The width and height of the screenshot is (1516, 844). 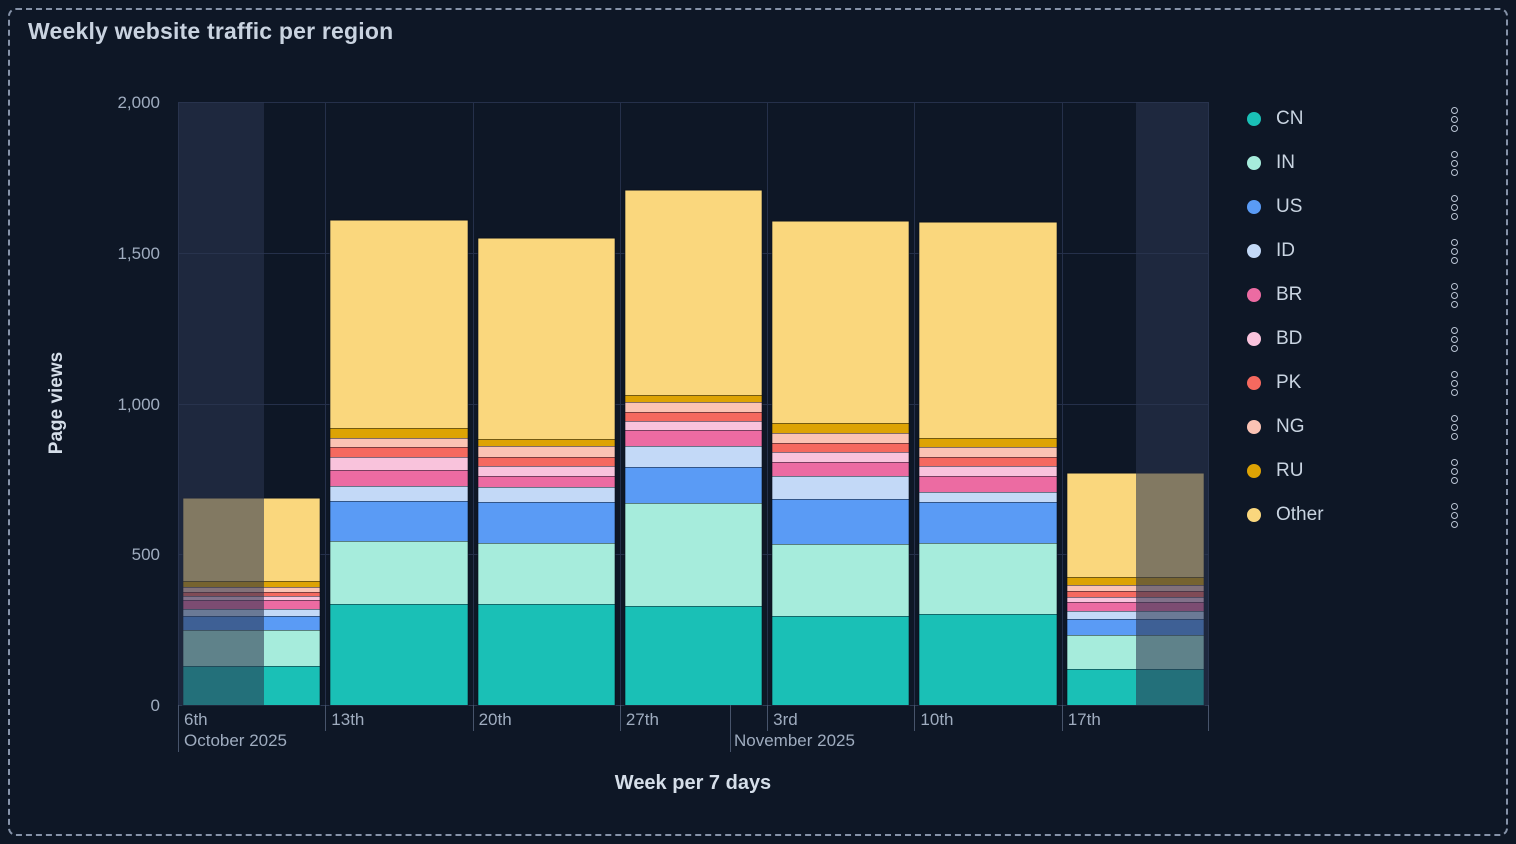 I want to click on legend-label: NG, so click(x=1290, y=426).